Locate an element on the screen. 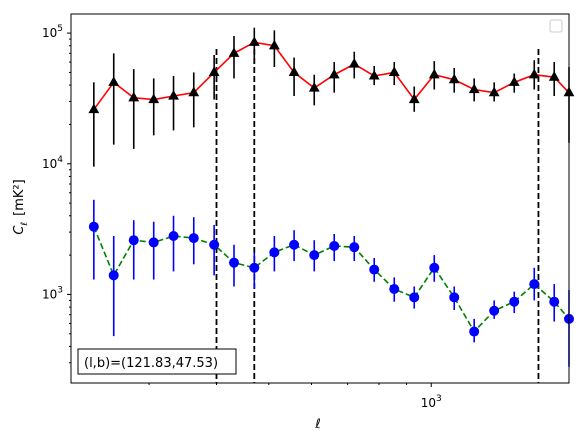  y-tick-label: 10³ is located at coordinates (52, 293).